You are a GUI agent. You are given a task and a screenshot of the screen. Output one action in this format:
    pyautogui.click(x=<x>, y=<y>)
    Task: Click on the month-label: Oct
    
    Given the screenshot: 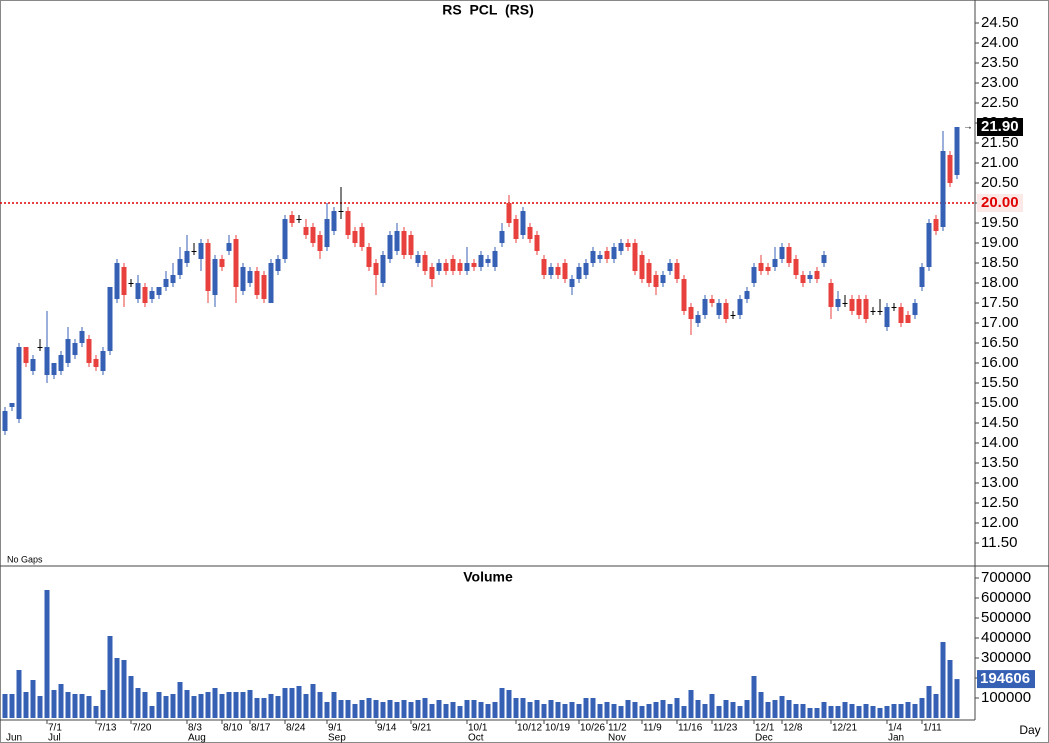 What is the action you would take?
    pyautogui.click(x=476, y=738)
    